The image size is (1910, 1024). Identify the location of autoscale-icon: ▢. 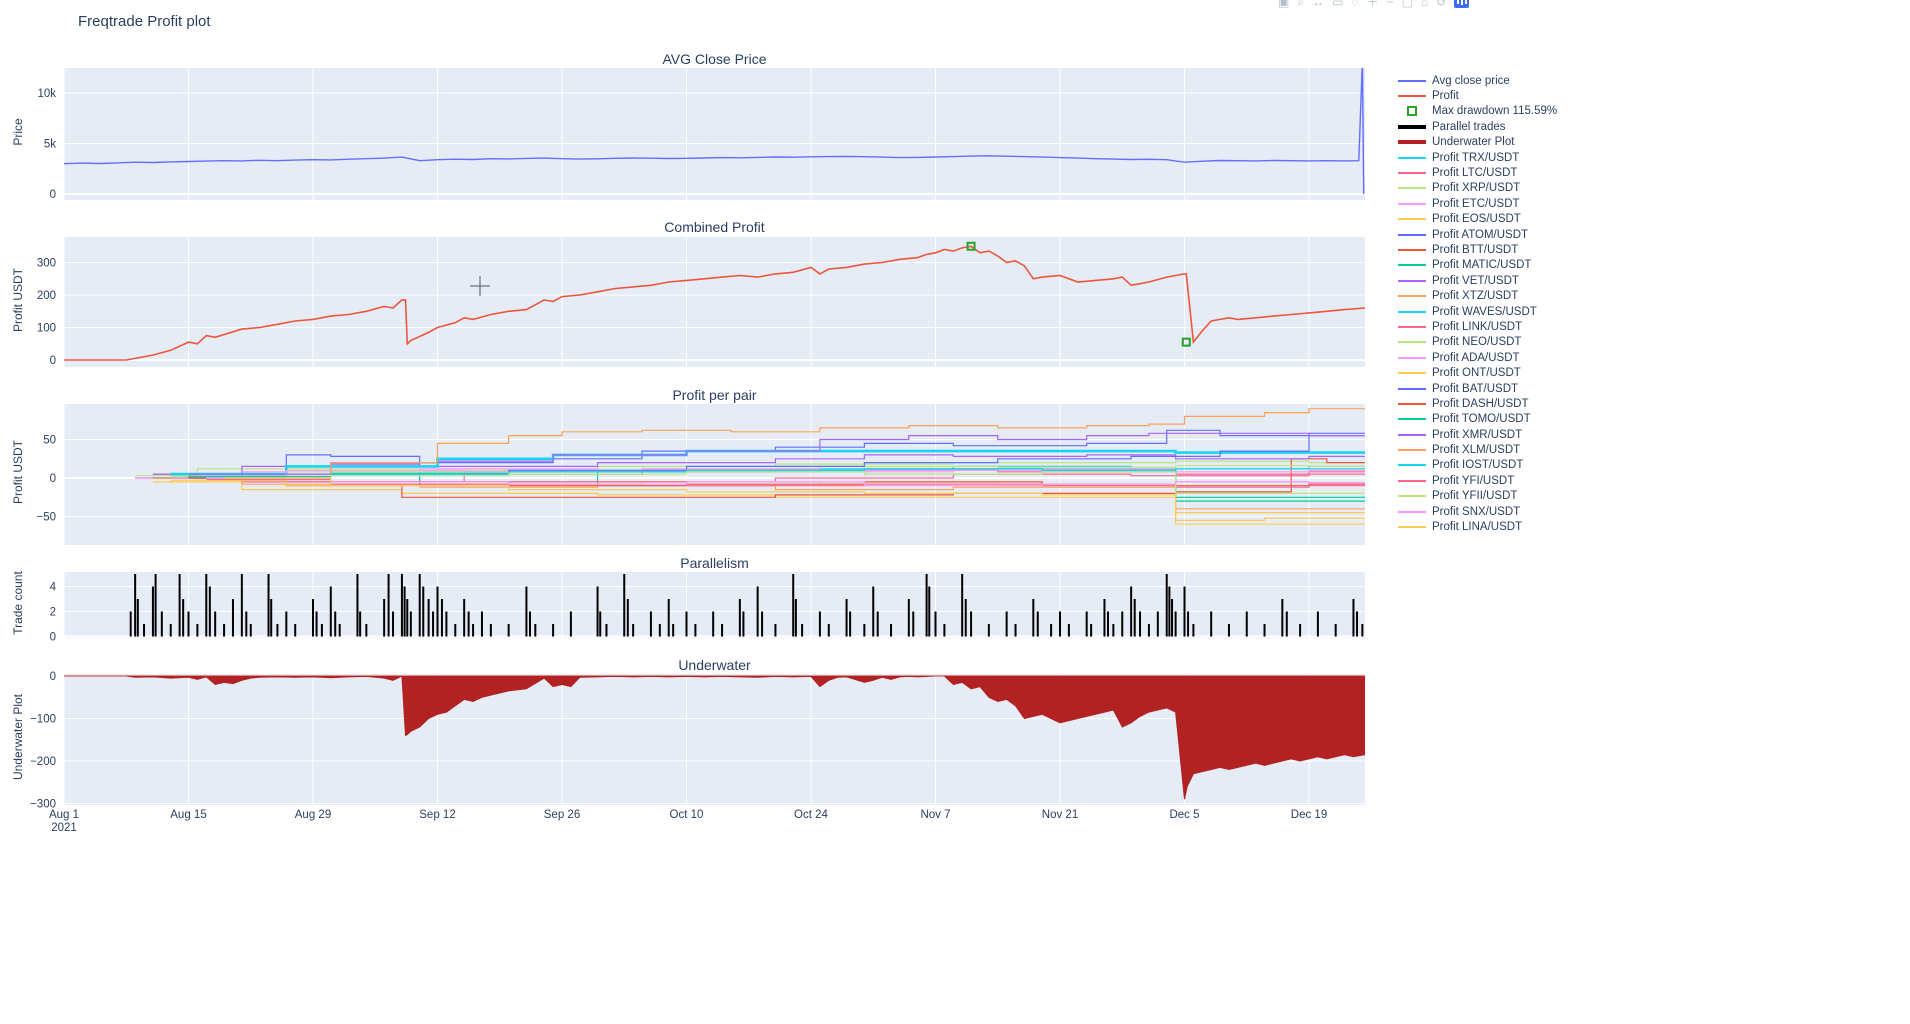
(1407, 4).